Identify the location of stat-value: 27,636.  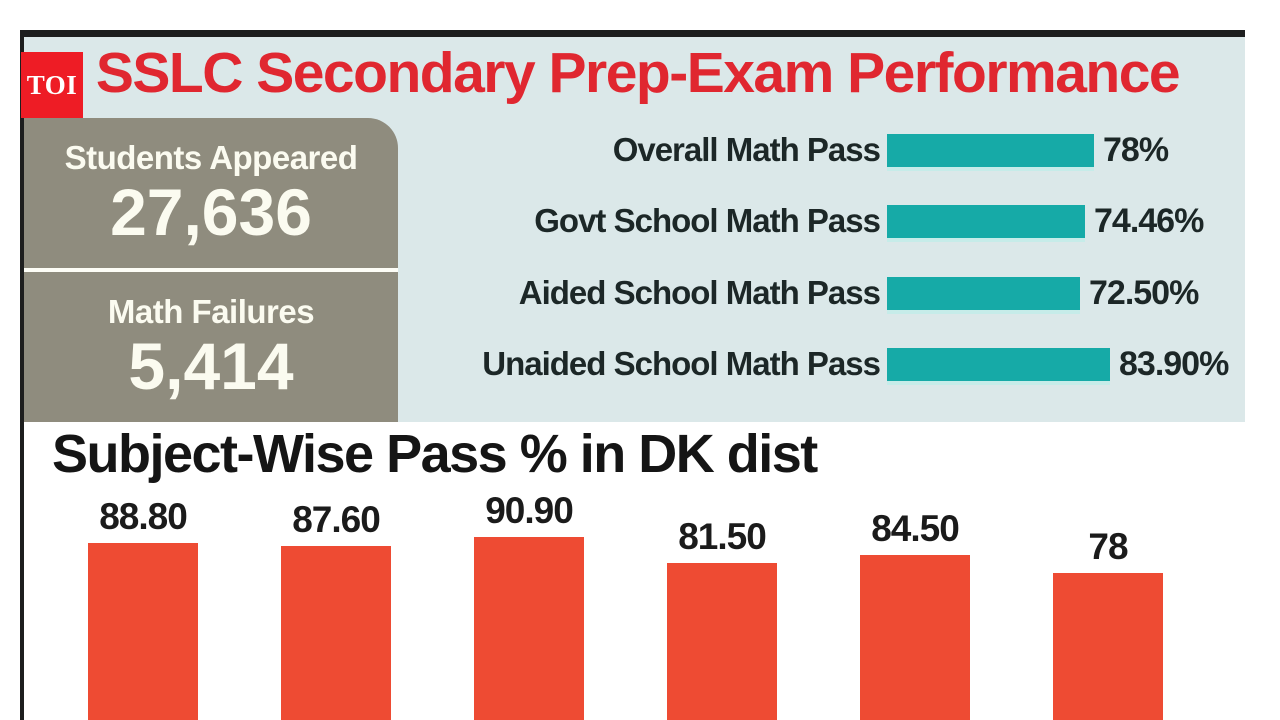
(211, 212).